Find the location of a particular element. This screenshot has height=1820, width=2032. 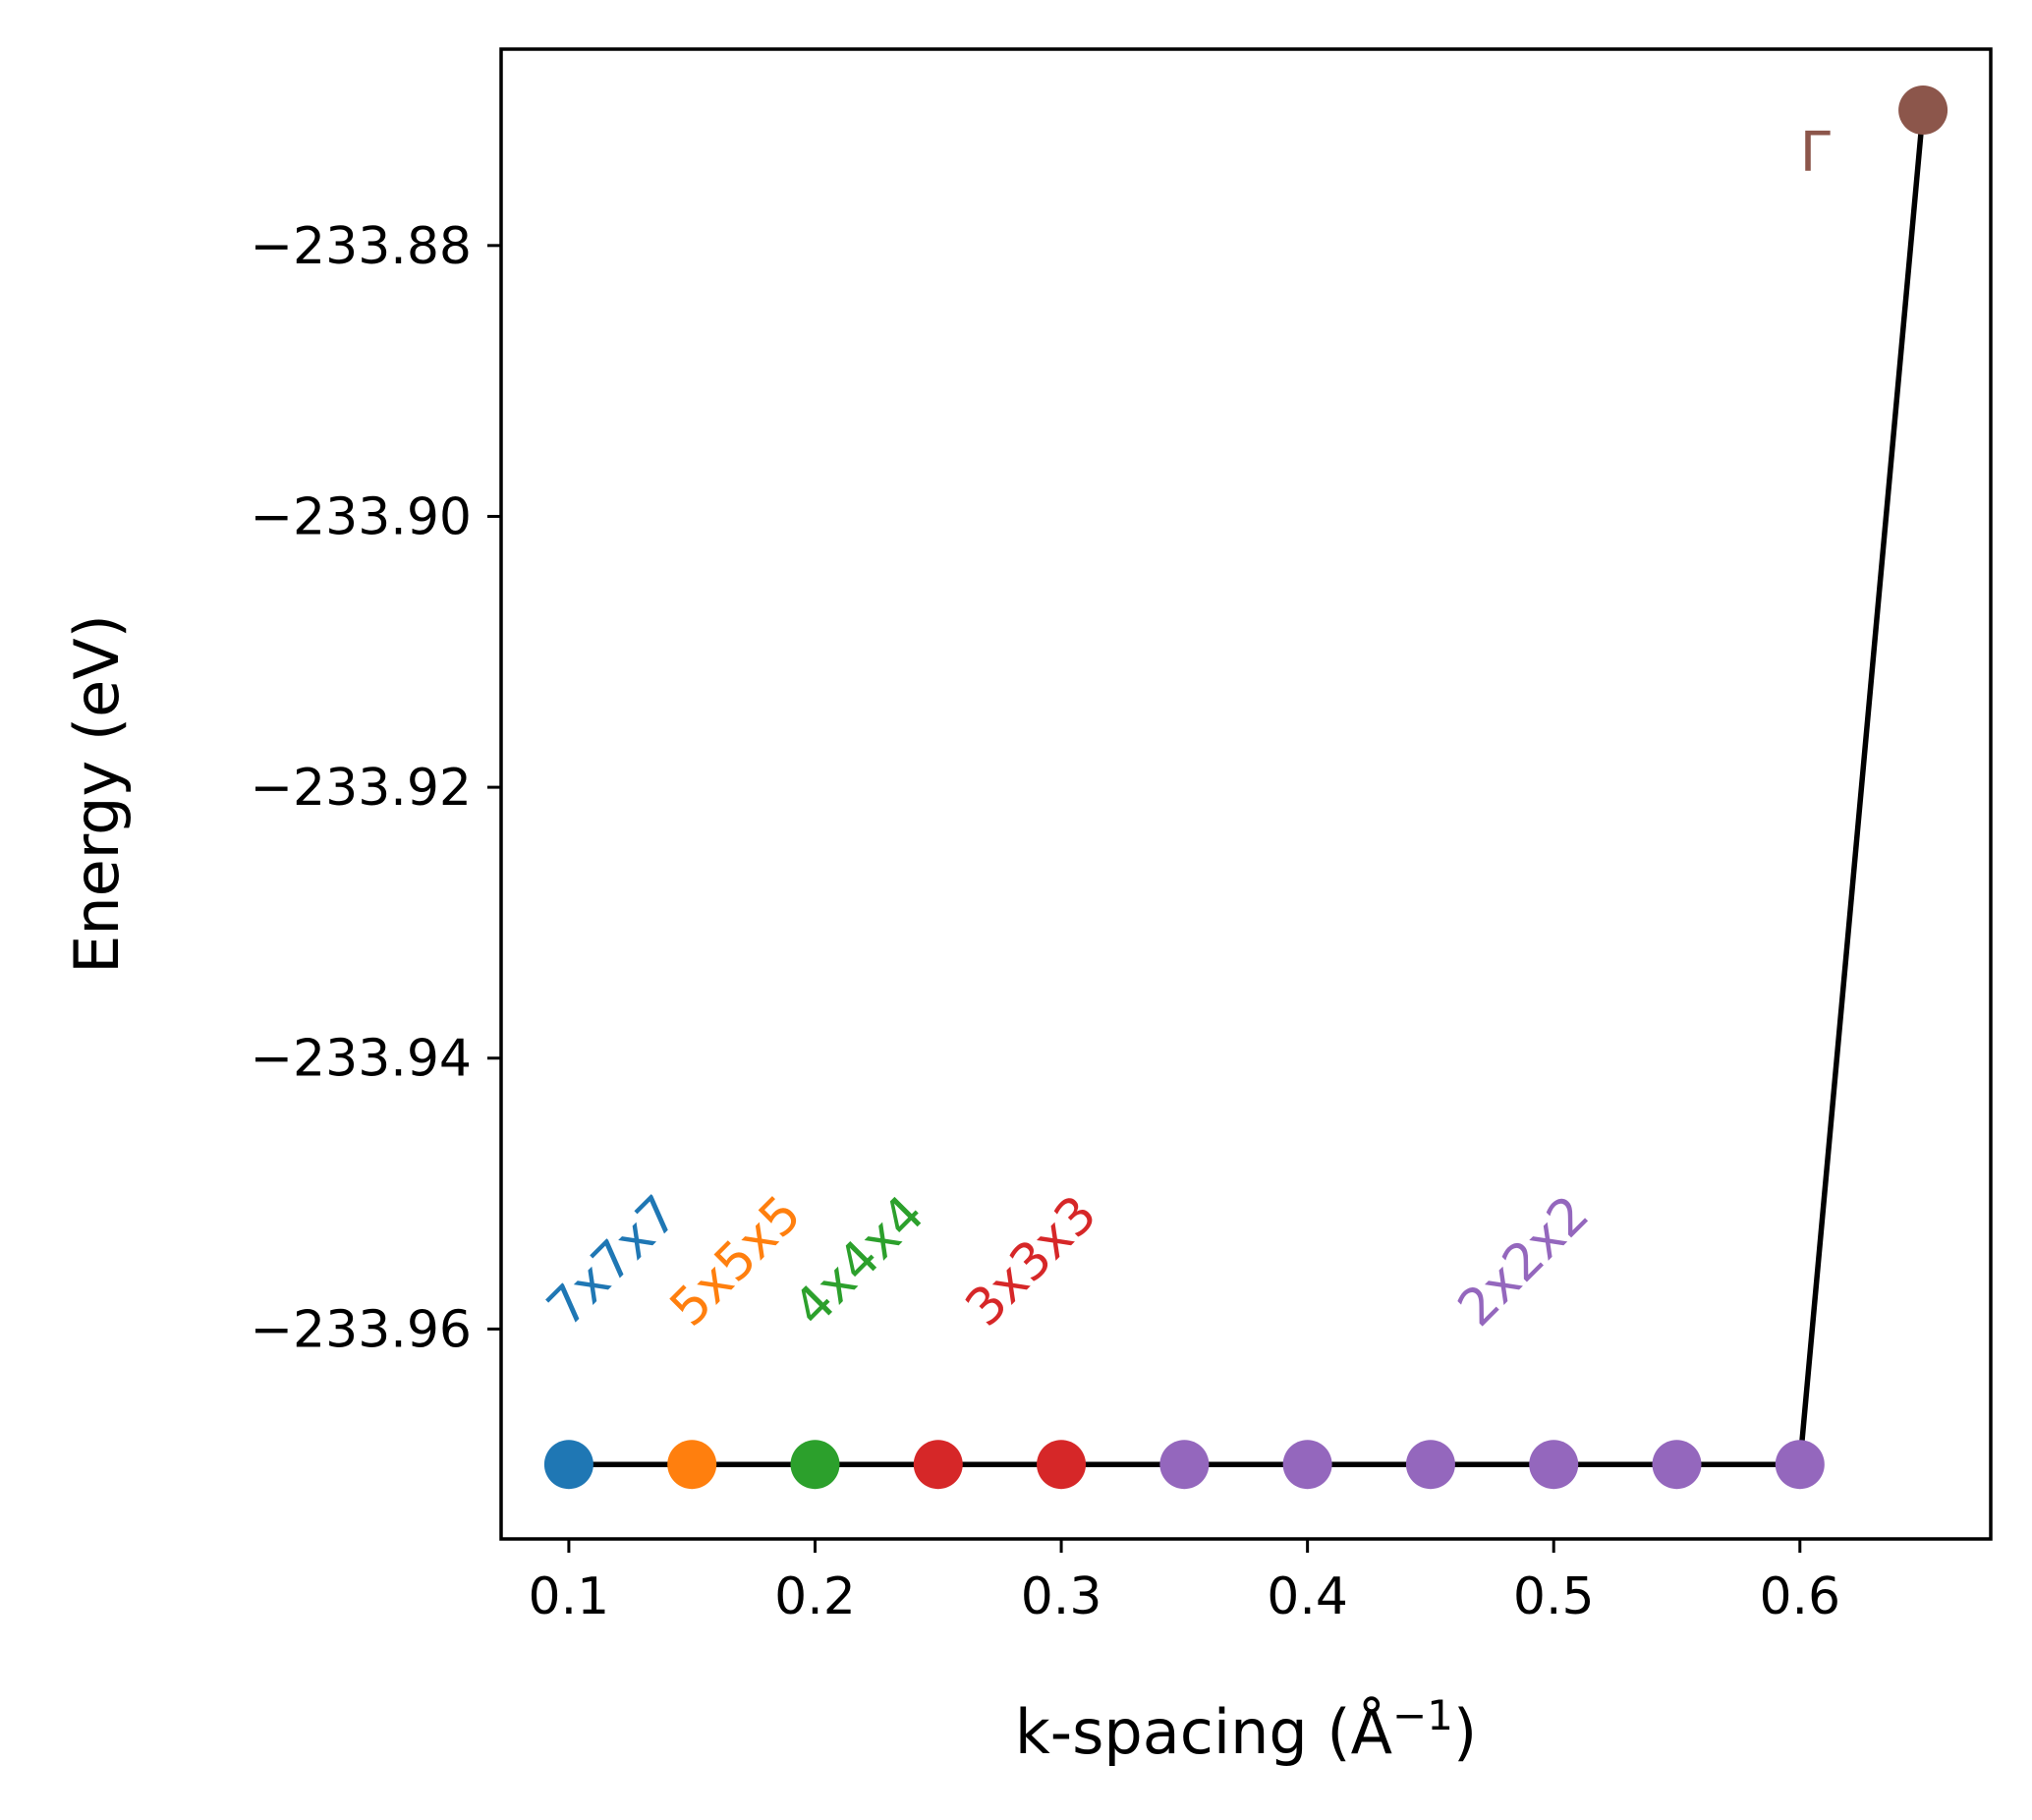

point-annotation: 5x5x5 is located at coordinates (736, 1260).